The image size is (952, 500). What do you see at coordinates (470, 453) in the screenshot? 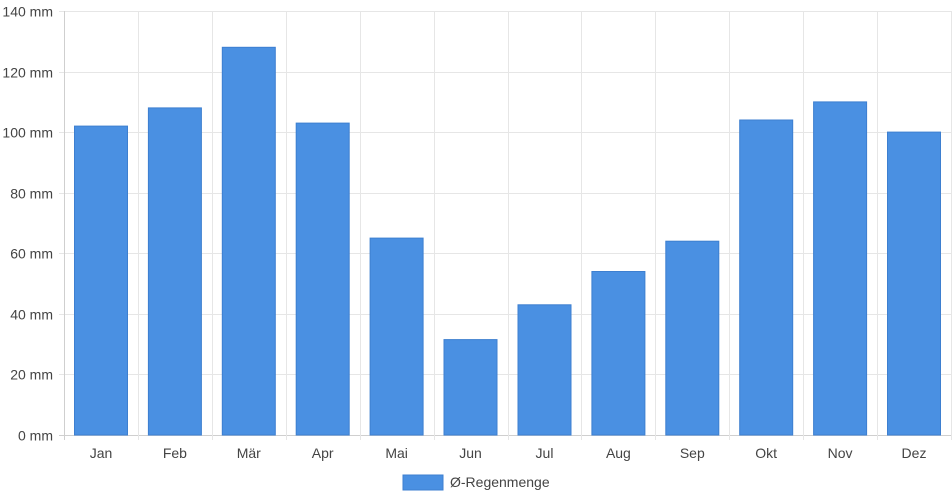
I see `x-tick-label: Jun` at bounding box center [470, 453].